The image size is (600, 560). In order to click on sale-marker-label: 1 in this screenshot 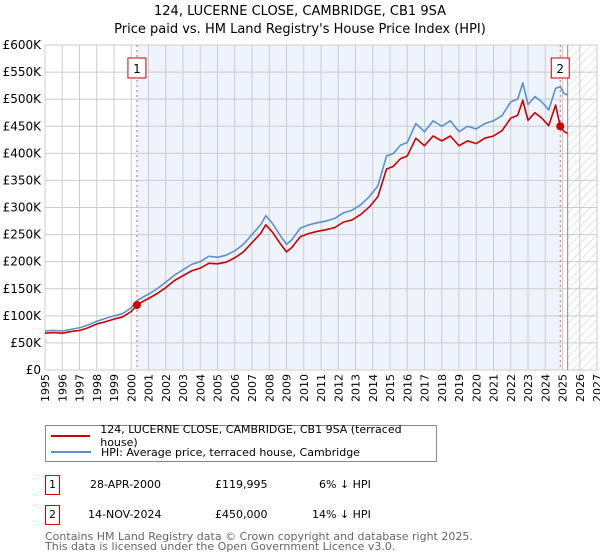, I will do `click(137, 69)`.